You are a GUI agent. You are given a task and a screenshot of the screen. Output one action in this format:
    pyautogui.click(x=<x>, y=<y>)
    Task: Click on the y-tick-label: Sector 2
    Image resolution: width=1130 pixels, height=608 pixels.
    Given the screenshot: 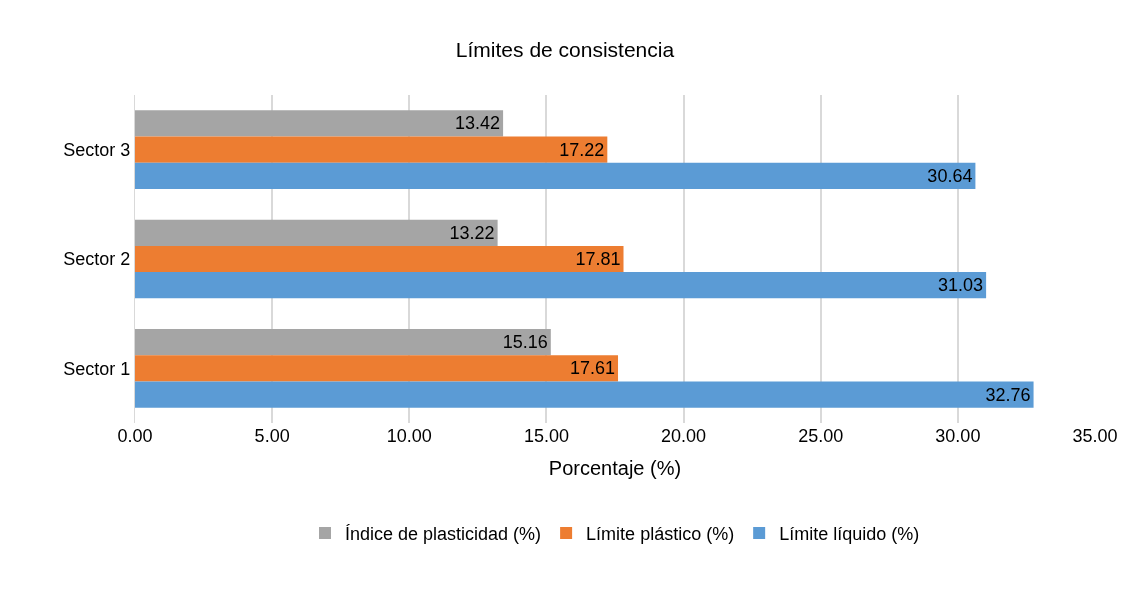 What is the action you would take?
    pyautogui.click(x=97, y=259)
    